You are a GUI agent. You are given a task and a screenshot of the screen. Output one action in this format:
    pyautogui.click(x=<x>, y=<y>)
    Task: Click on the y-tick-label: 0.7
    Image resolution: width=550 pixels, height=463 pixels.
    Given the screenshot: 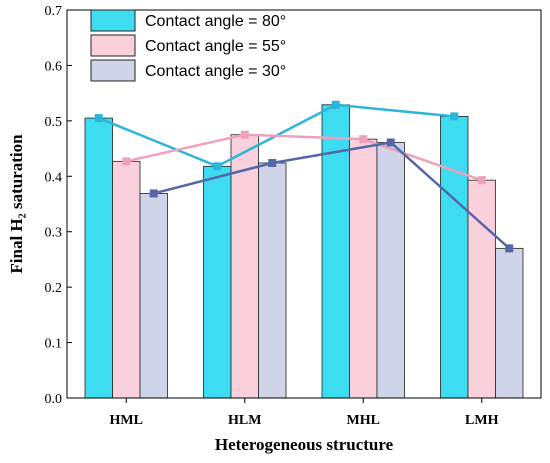 What is the action you would take?
    pyautogui.click(x=54, y=11)
    